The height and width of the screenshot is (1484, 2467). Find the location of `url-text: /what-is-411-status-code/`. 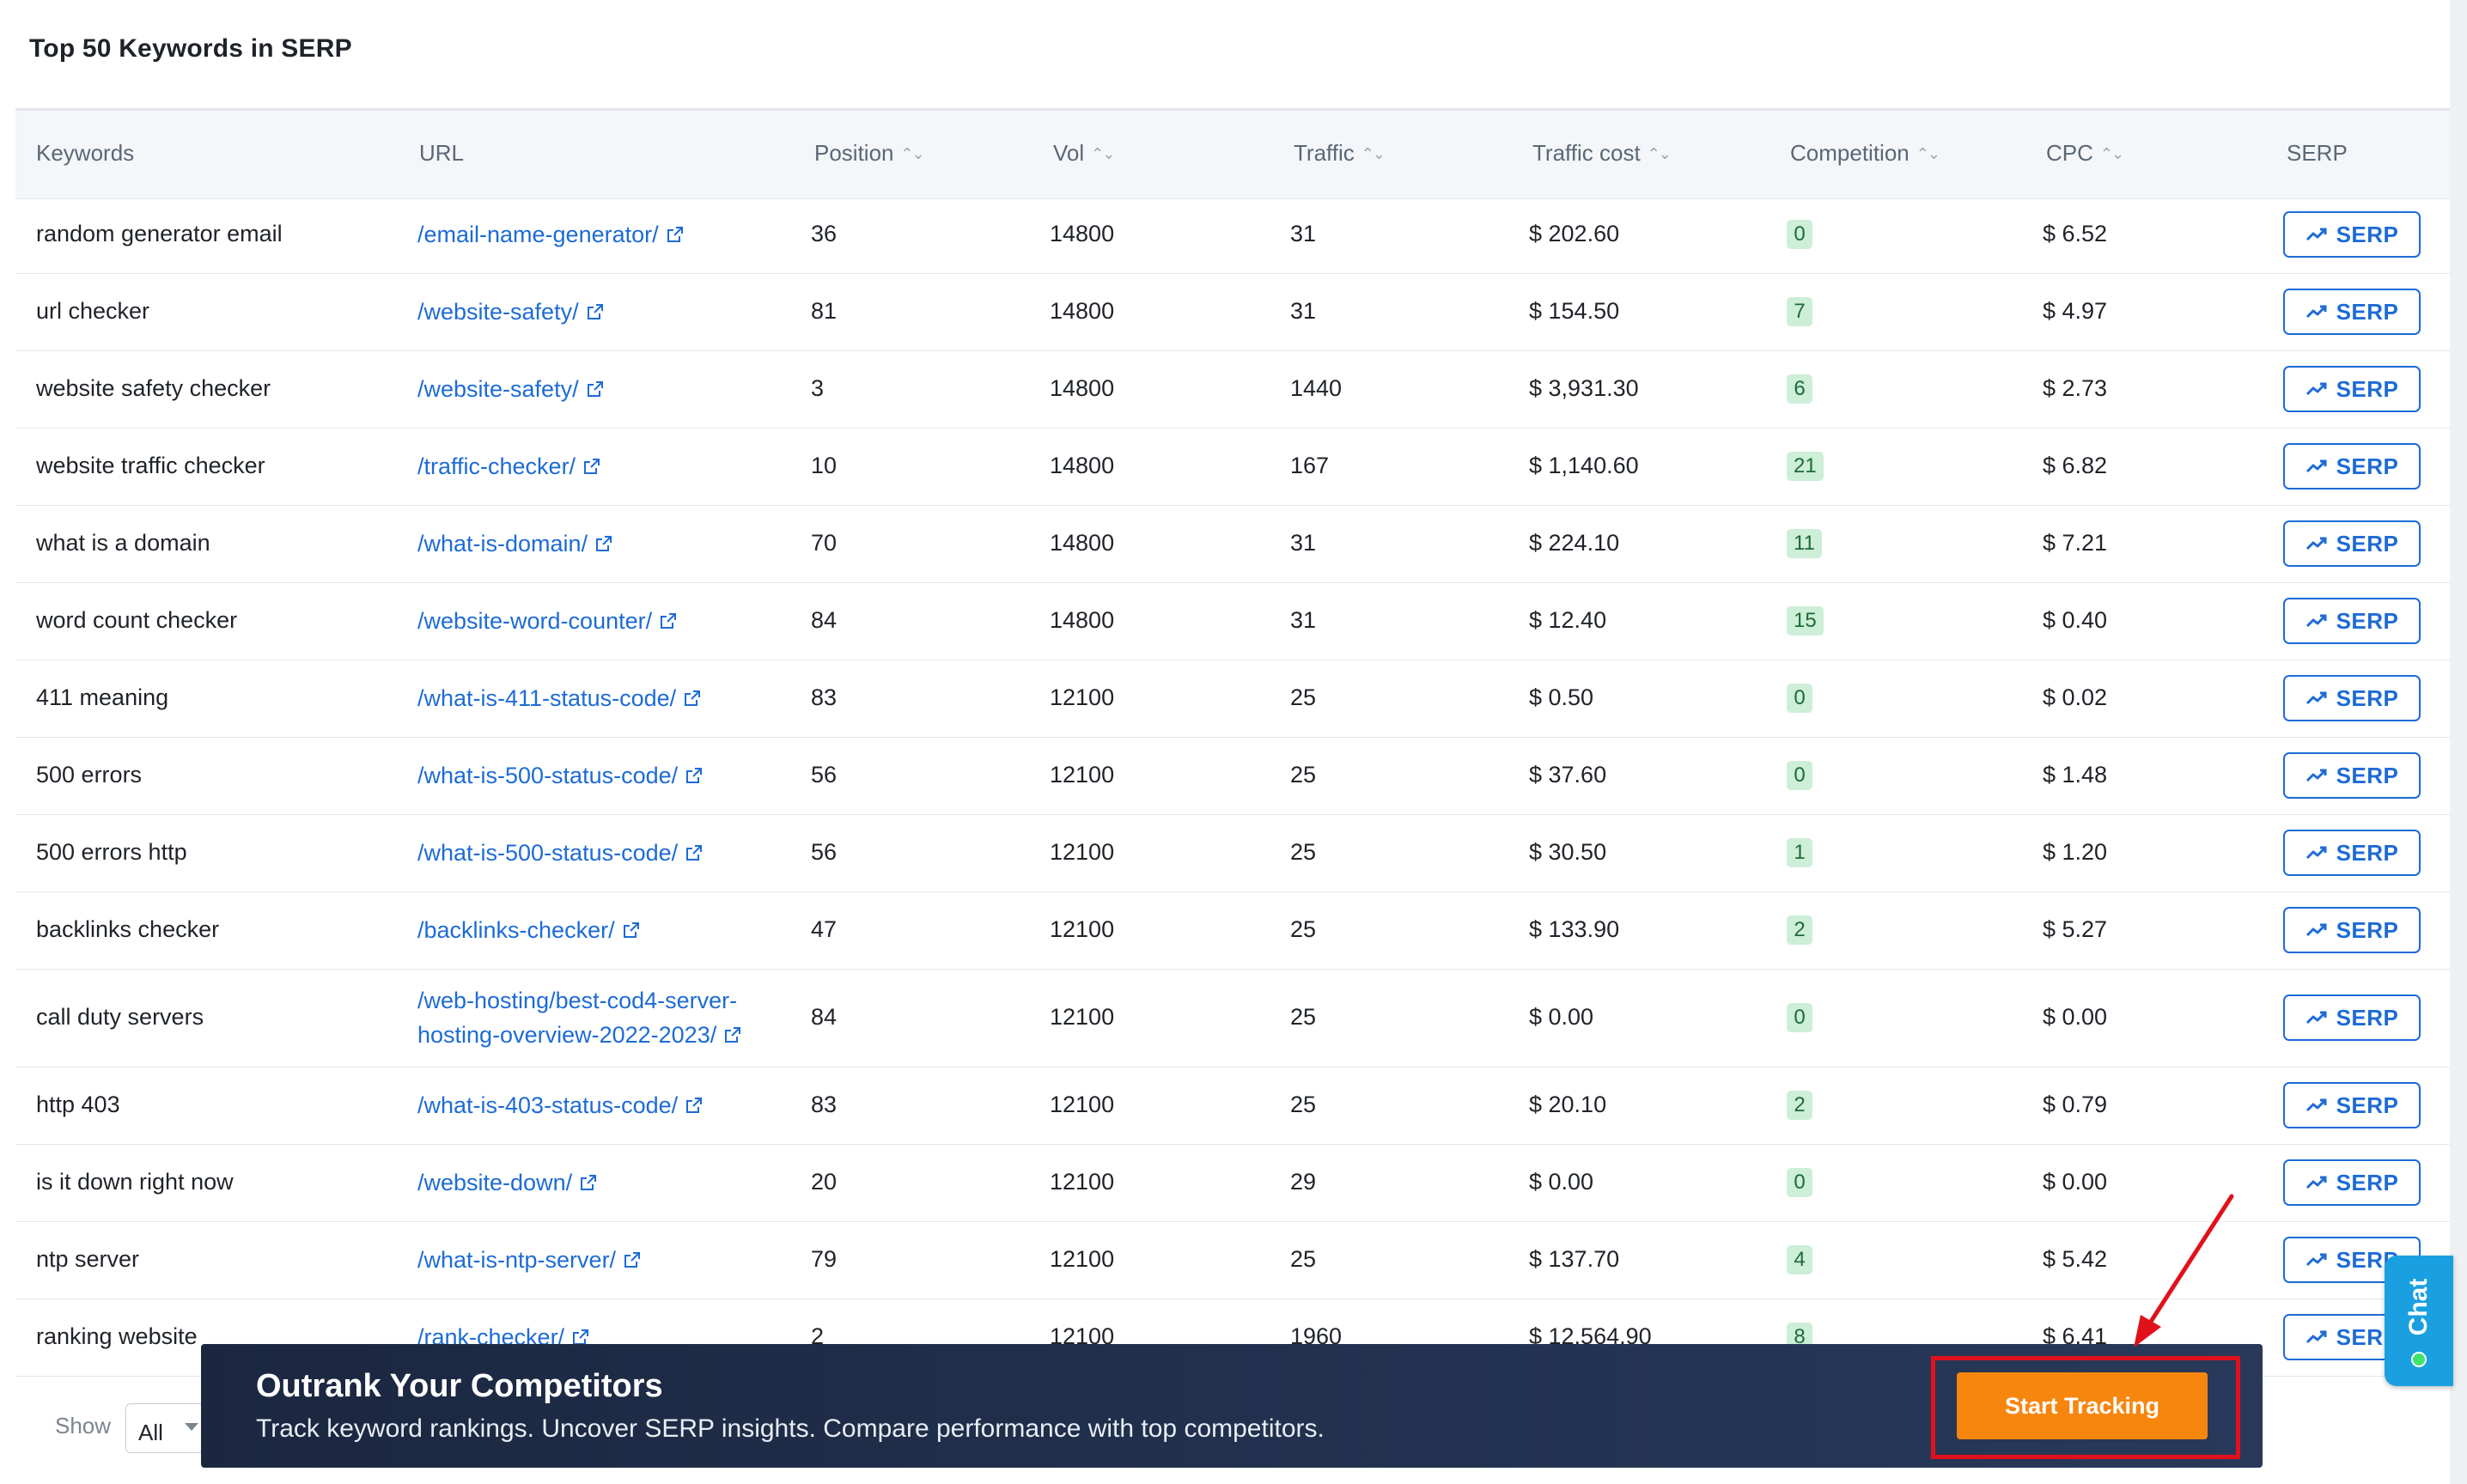

url-text: /what-is-411-status-code/ is located at coordinates (547, 698).